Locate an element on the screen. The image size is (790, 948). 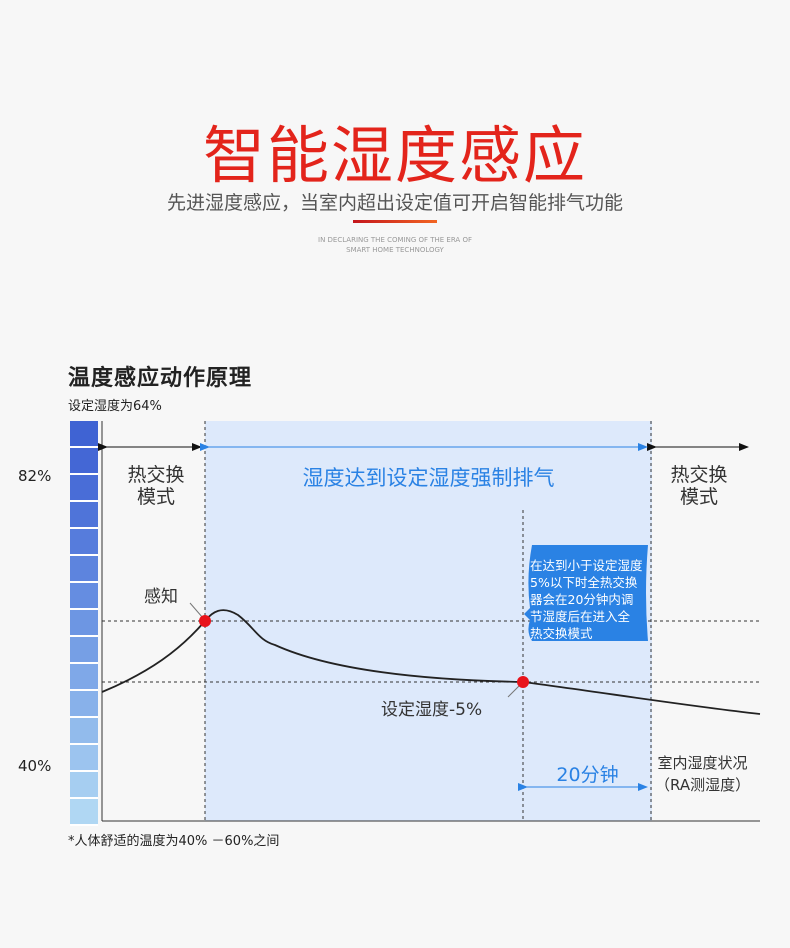
english-tagline-line2: SMART HOME TECHNOLOGY is located at coordinates (395, 250).